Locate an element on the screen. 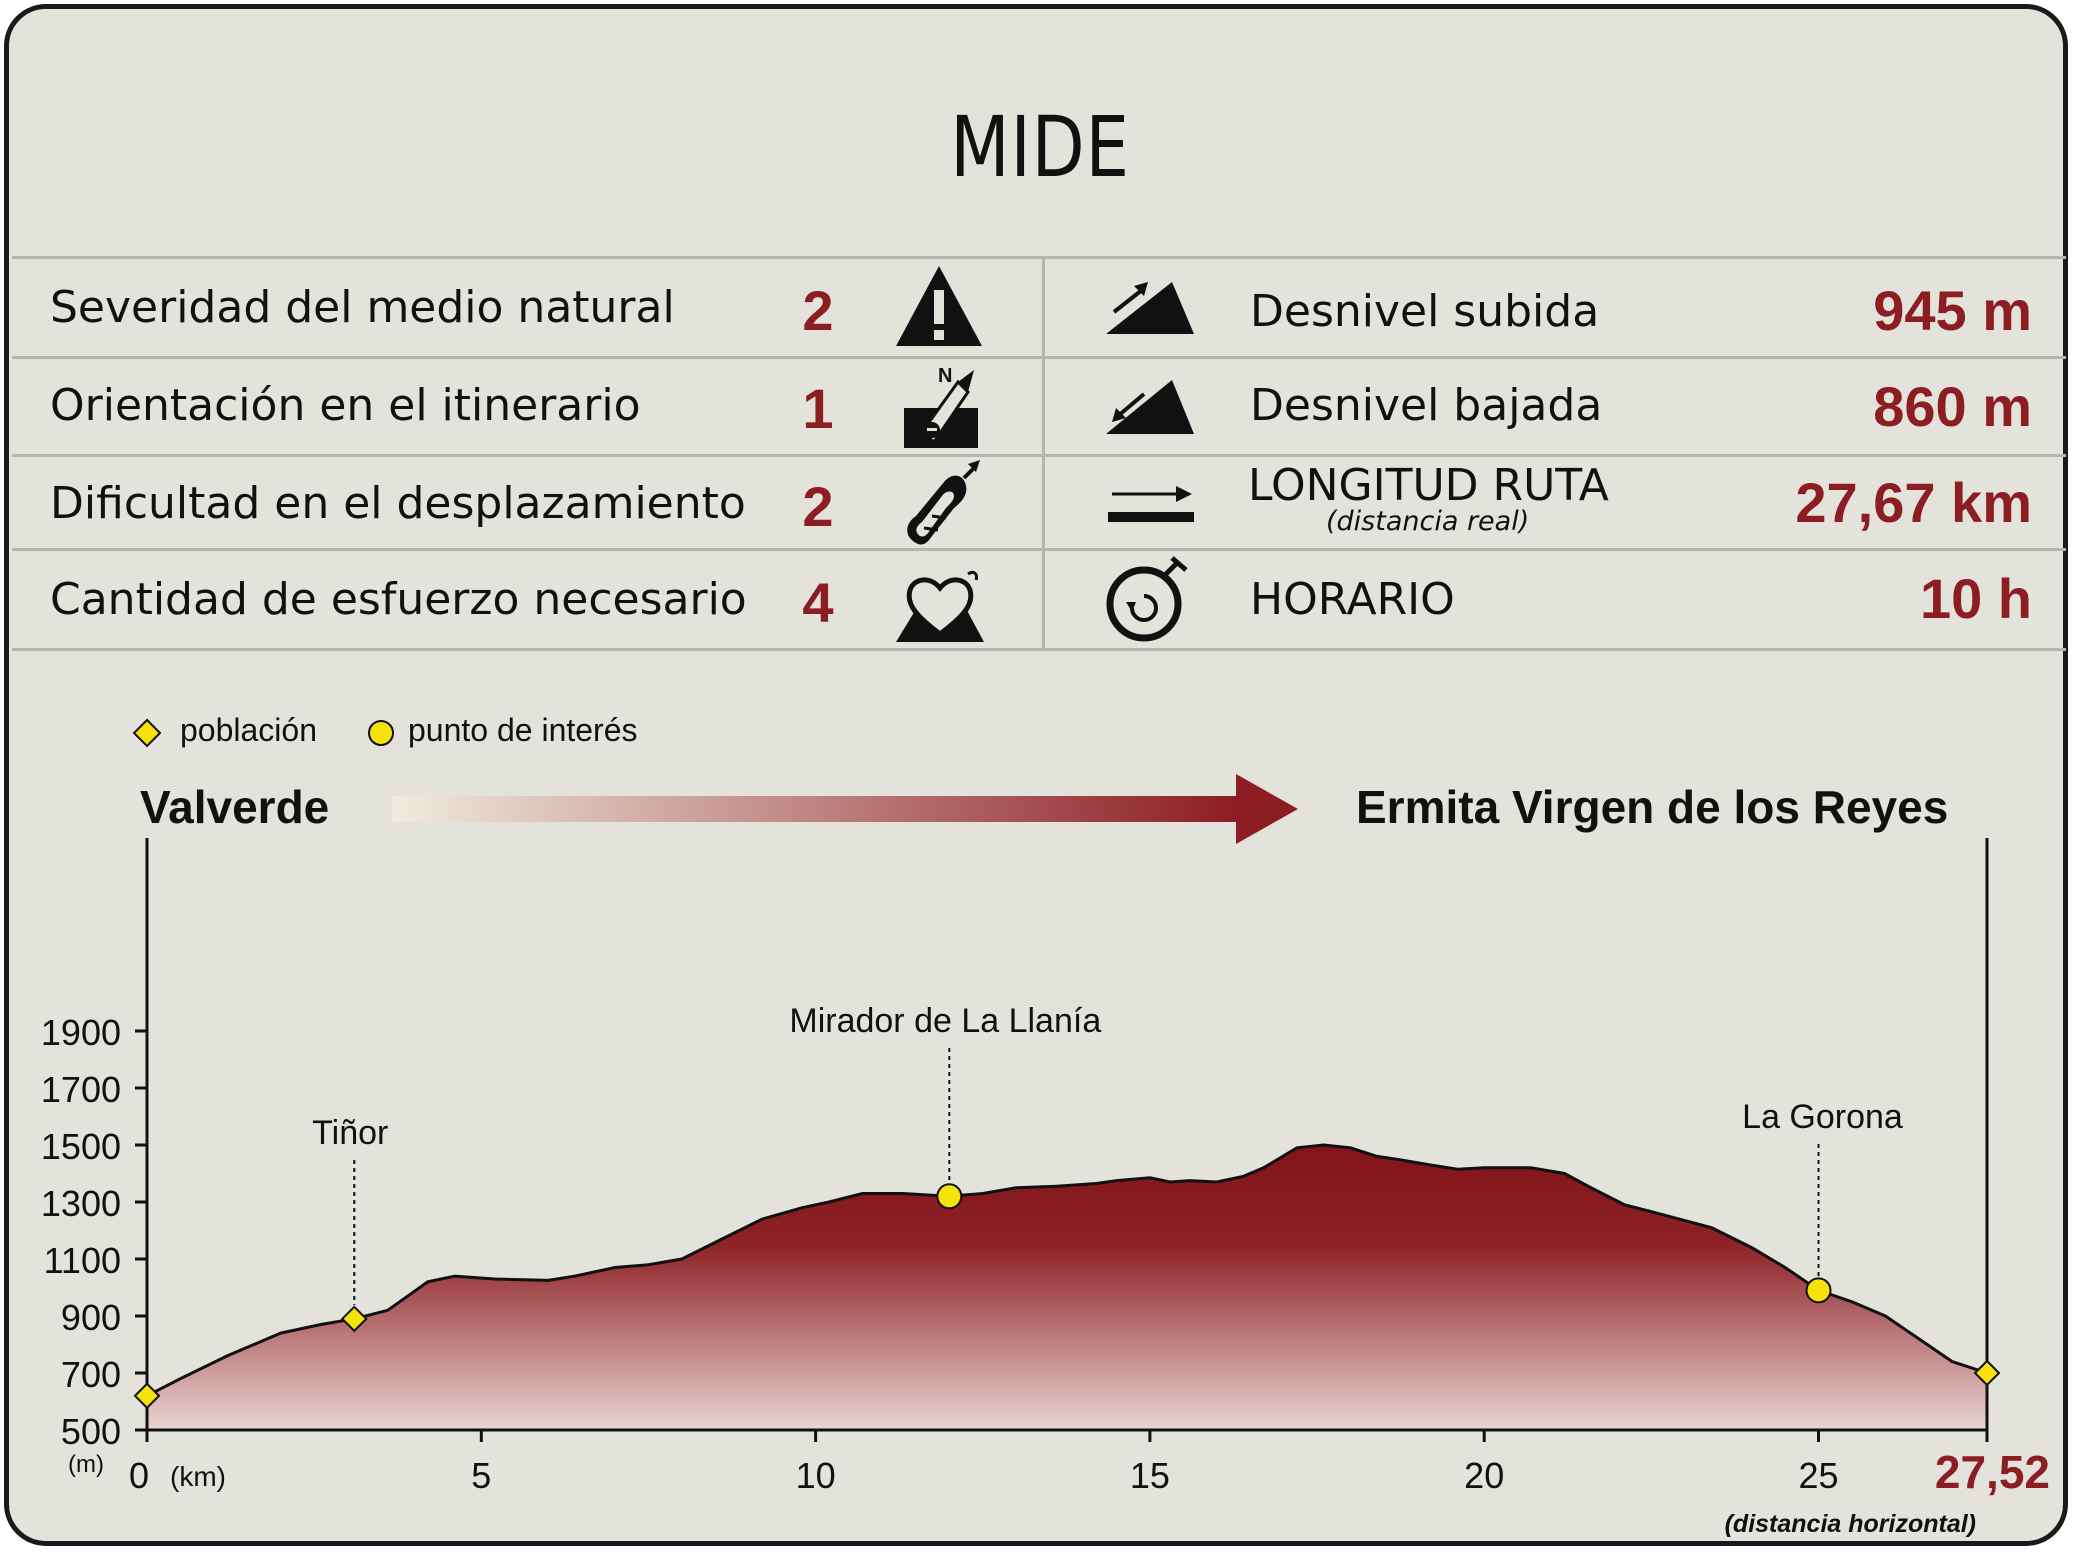  marker-label: Mirador de La Llanía is located at coordinates (945, 1021).